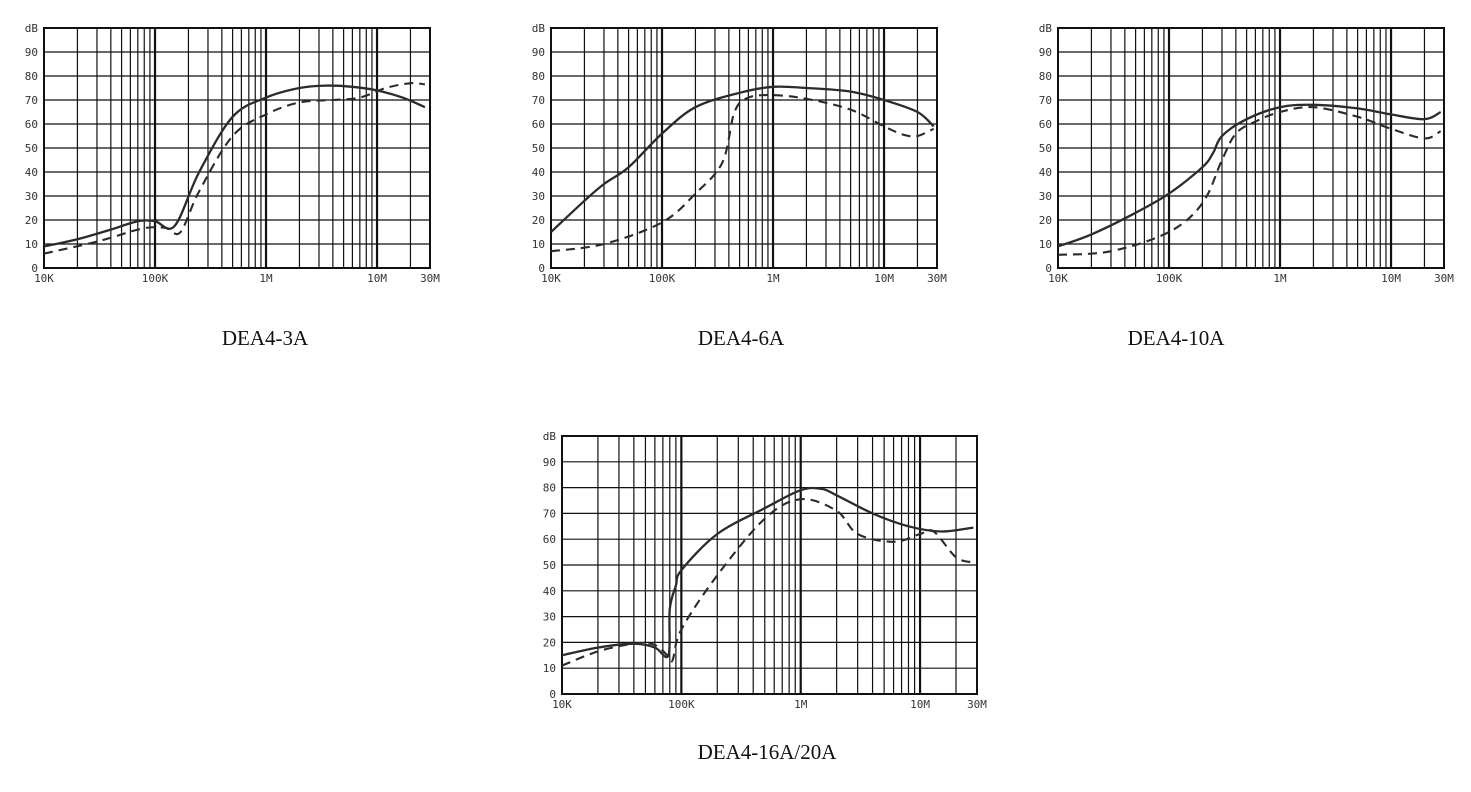  I want to click on chart-title: DEA4-3A, so click(265, 338).